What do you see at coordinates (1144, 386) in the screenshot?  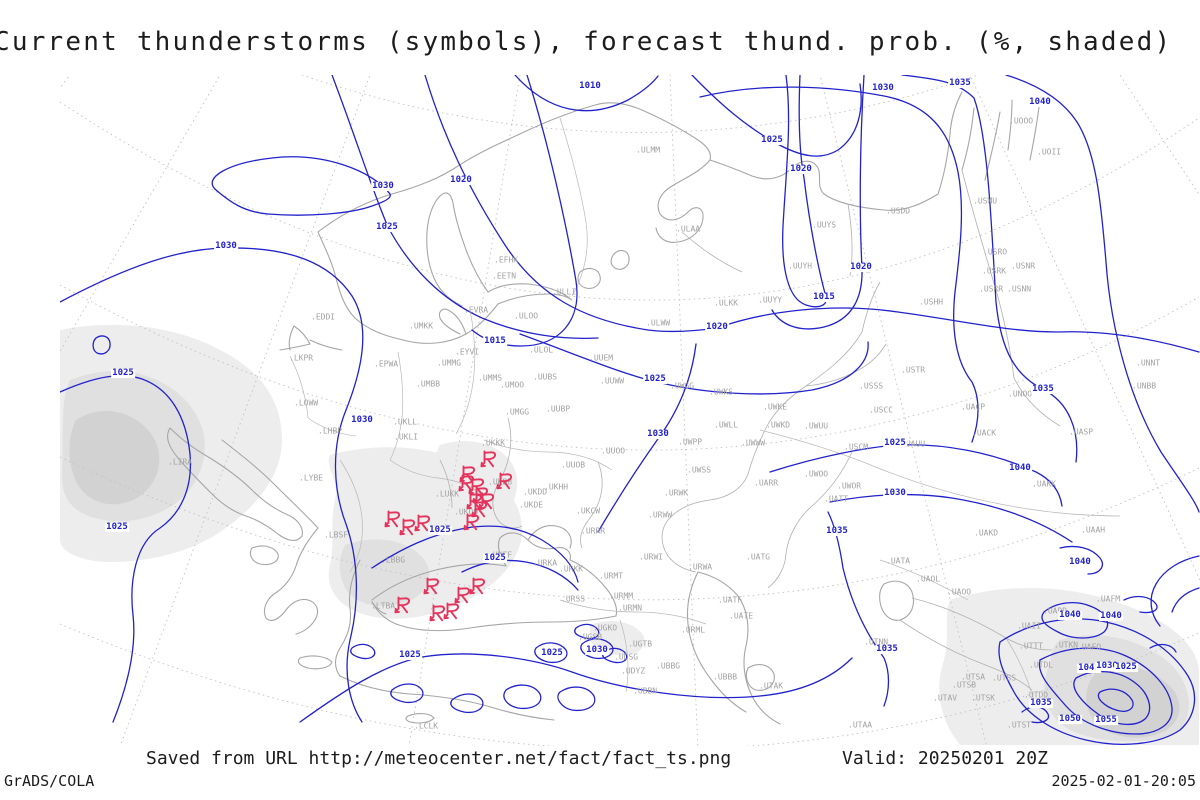 I see `station-label: .UNBB` at bounding box center [1144, 386].